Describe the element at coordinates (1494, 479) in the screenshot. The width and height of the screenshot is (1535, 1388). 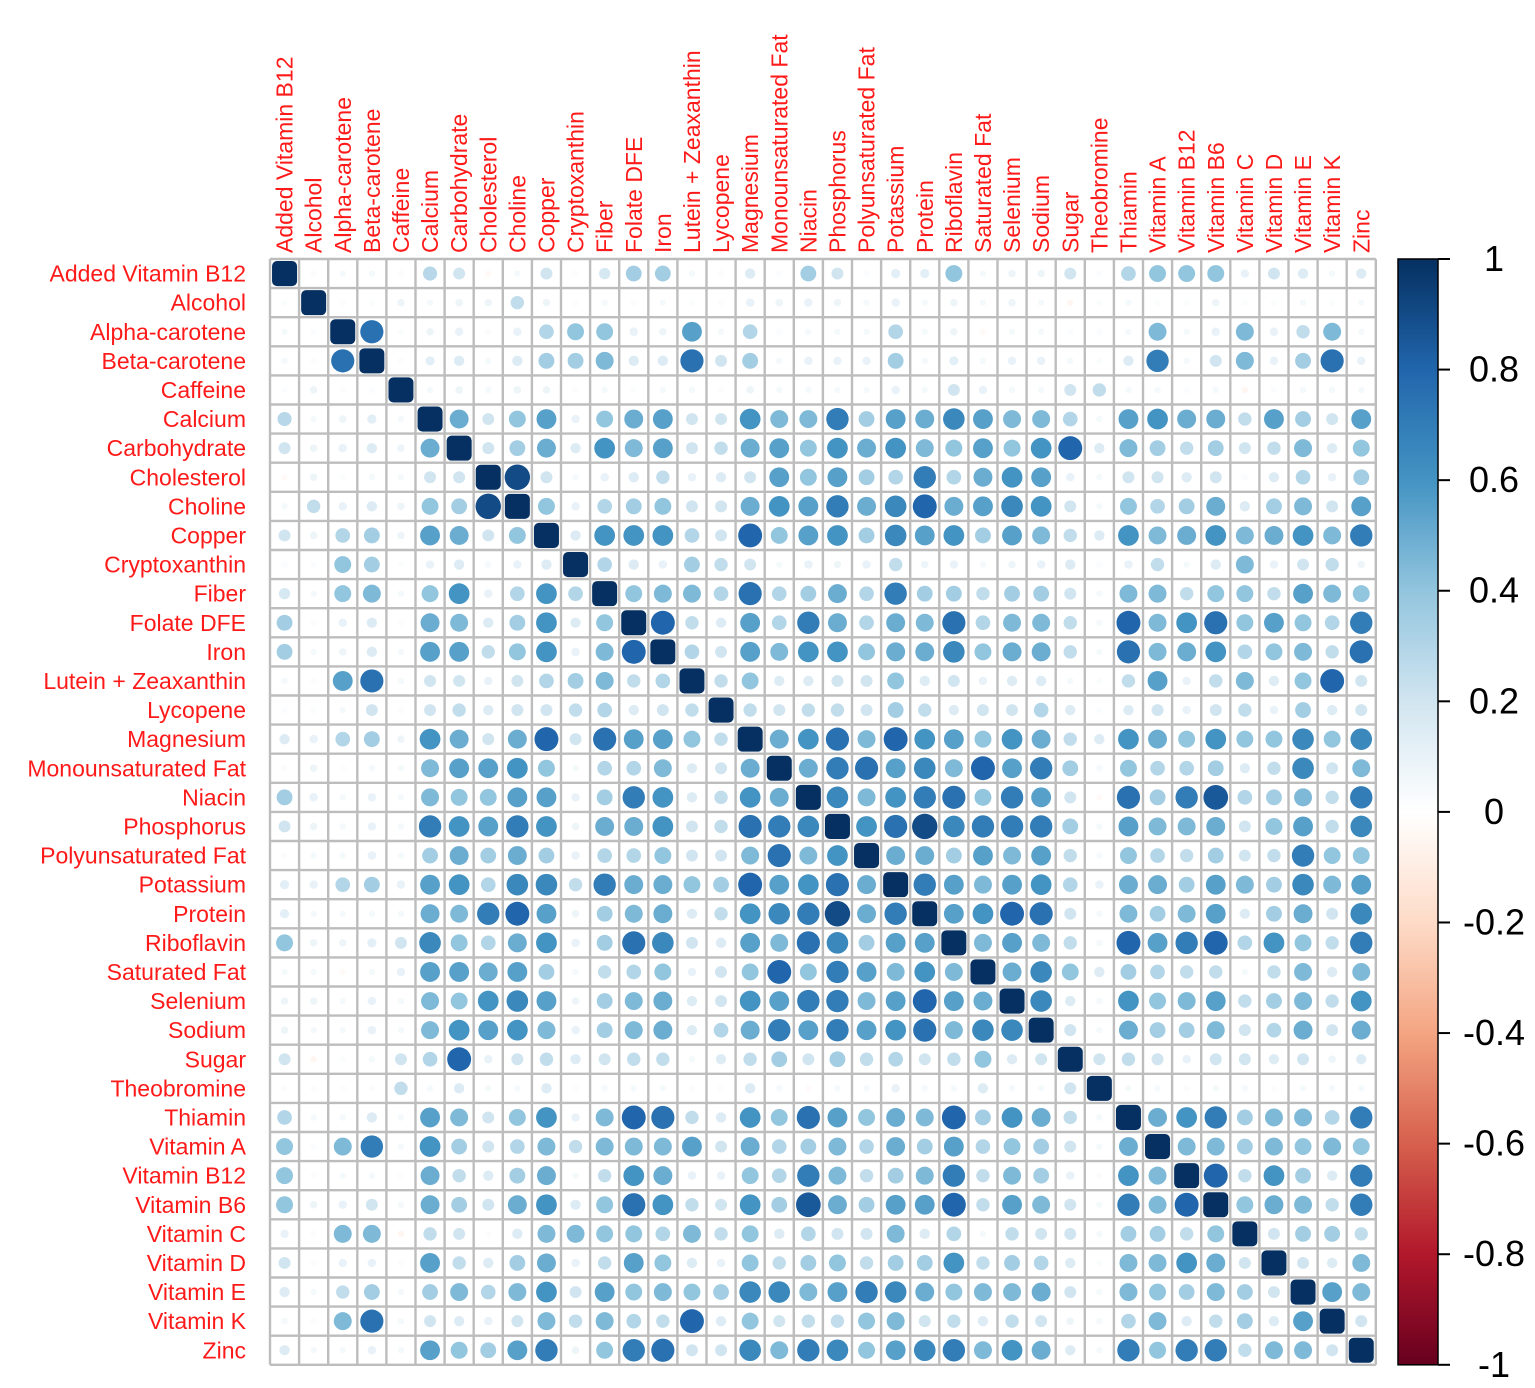
I see `colorbar-tick-label: 0.6` at that location.